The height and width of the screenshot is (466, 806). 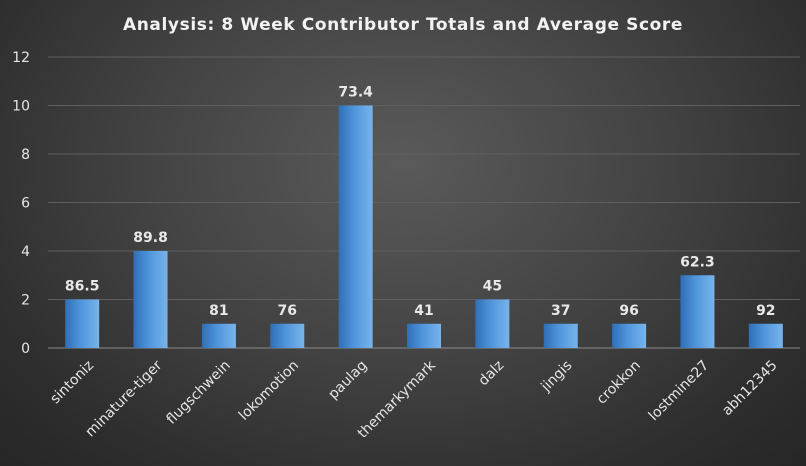 I want to click on x-tick-label: lostmine27, so click(x=679, y=391).